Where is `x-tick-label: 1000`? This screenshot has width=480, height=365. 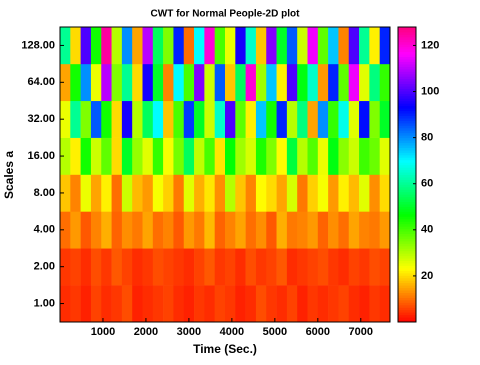
x-tick-label: 1000 is located at coordinates (103, 332).